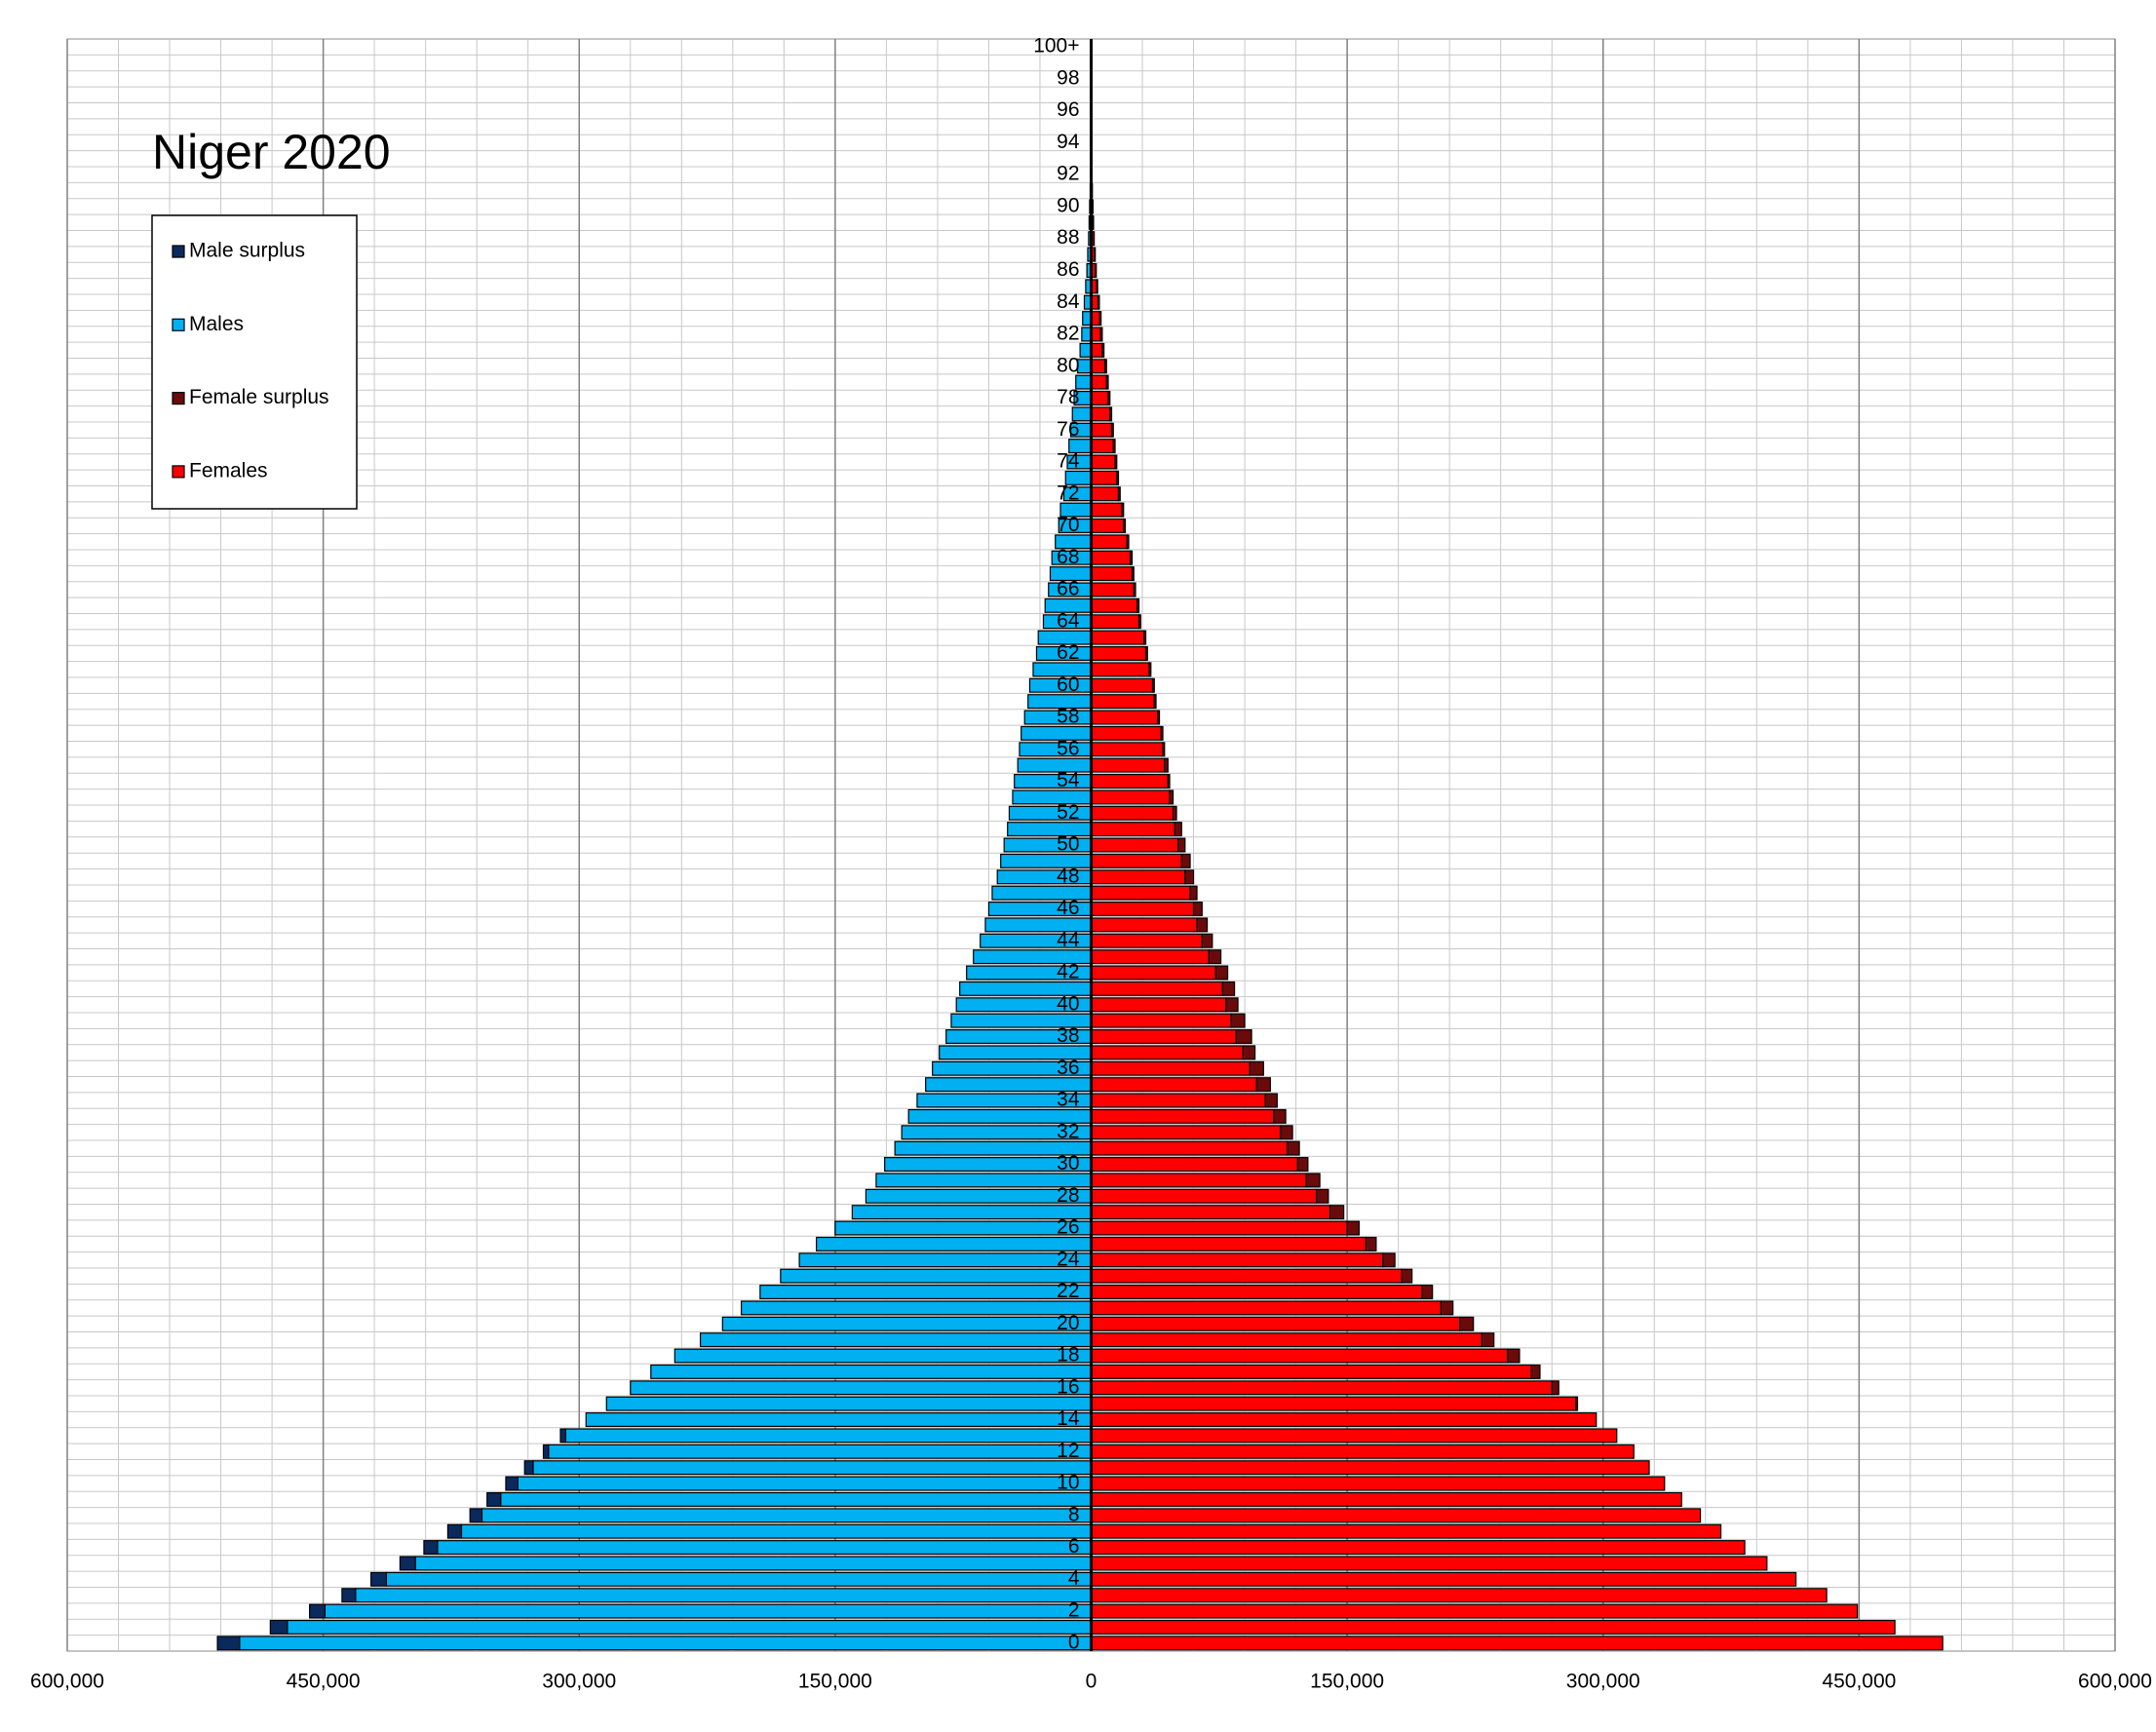 This screenshot has width=2156, height=1732. I want to click on y-tick-label: 50, so click(1068, 844).